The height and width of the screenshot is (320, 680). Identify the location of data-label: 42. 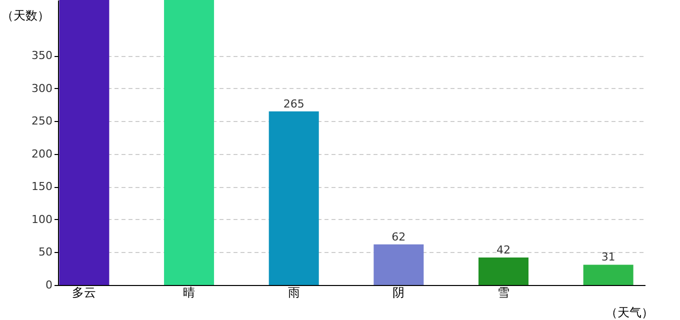
(503, 249).